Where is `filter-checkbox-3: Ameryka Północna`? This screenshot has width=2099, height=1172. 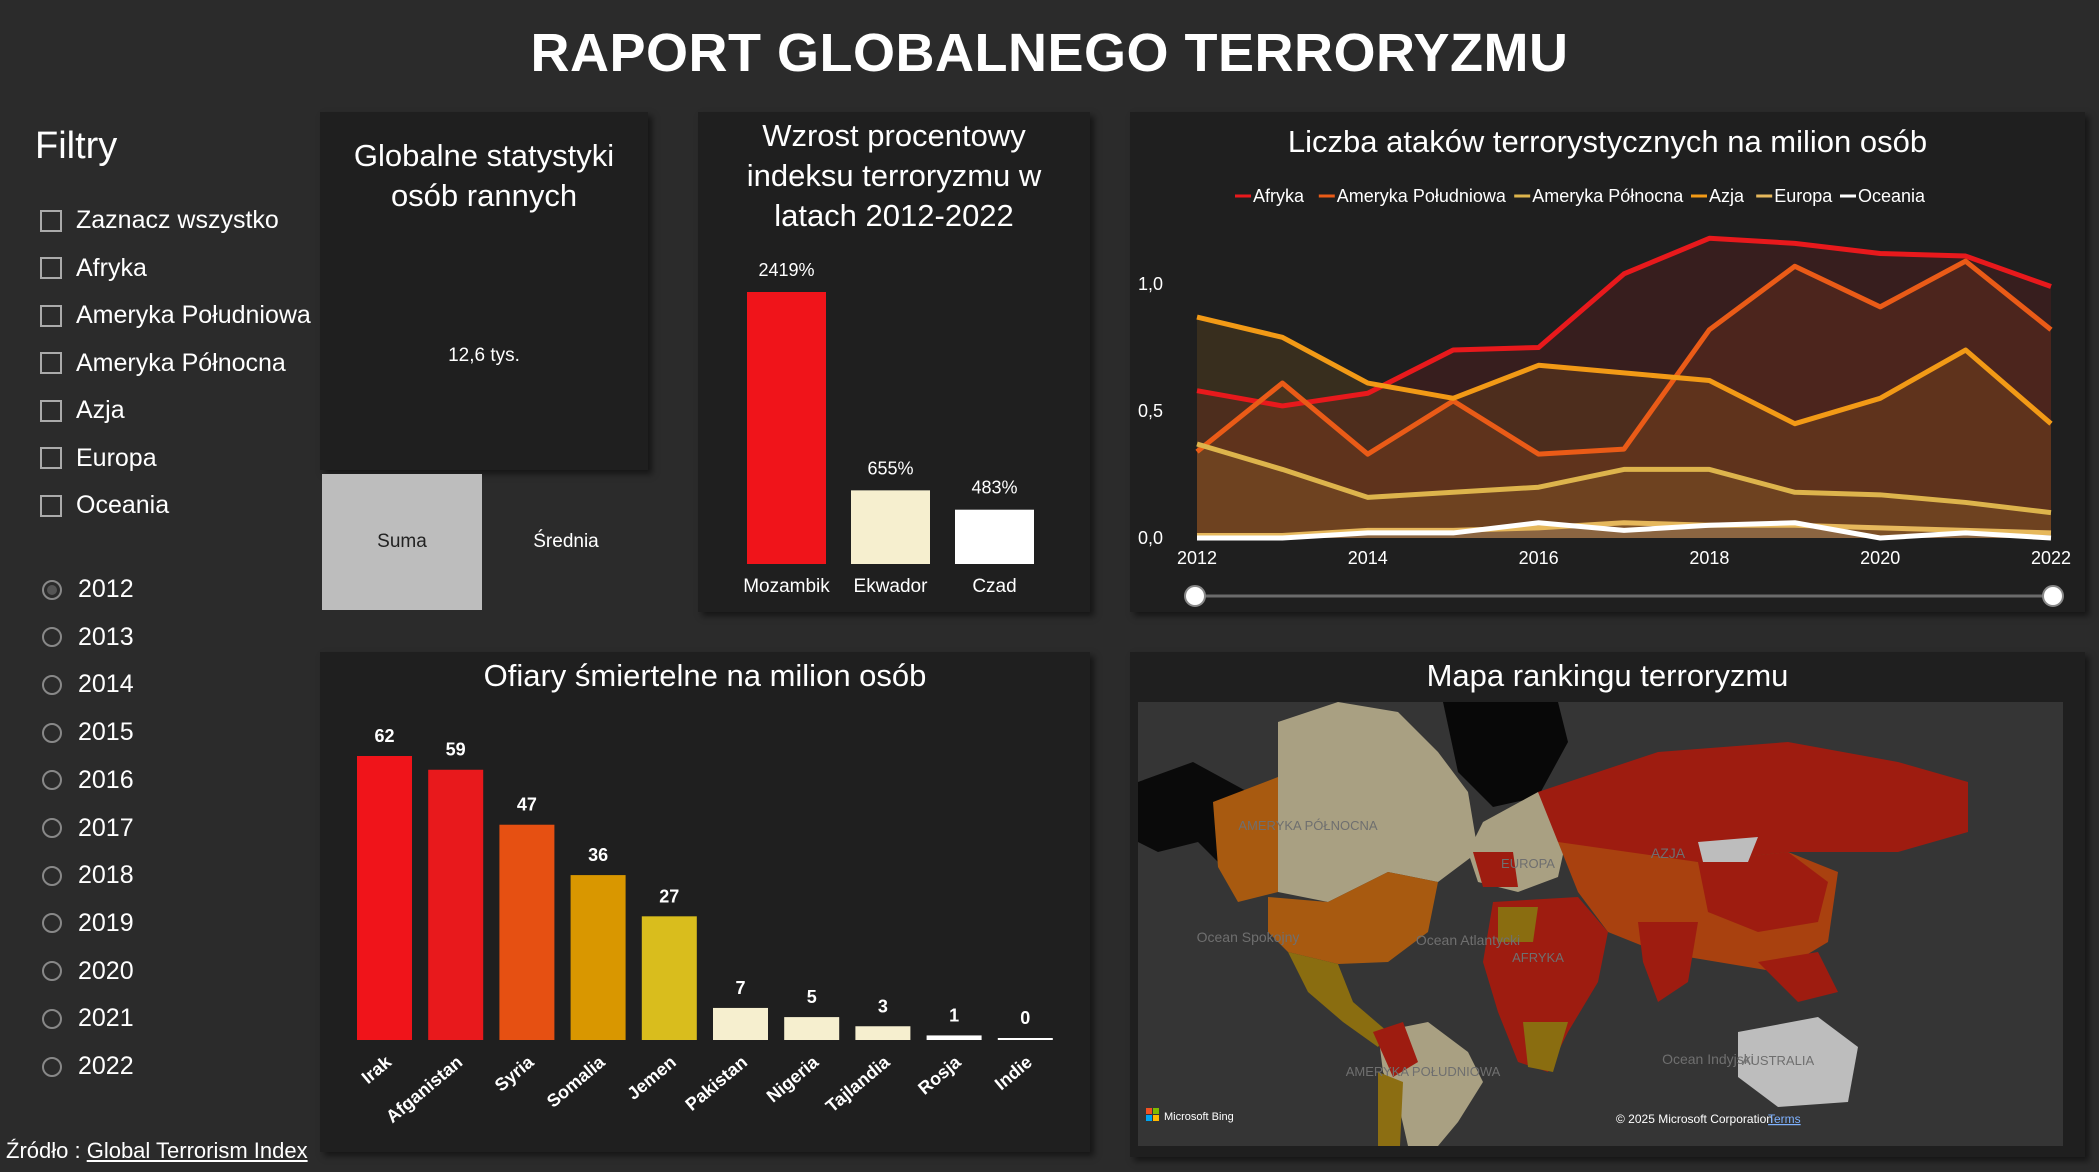
filter-checkbox-3: Ameryka Północna is located at coordinates (163, 363).